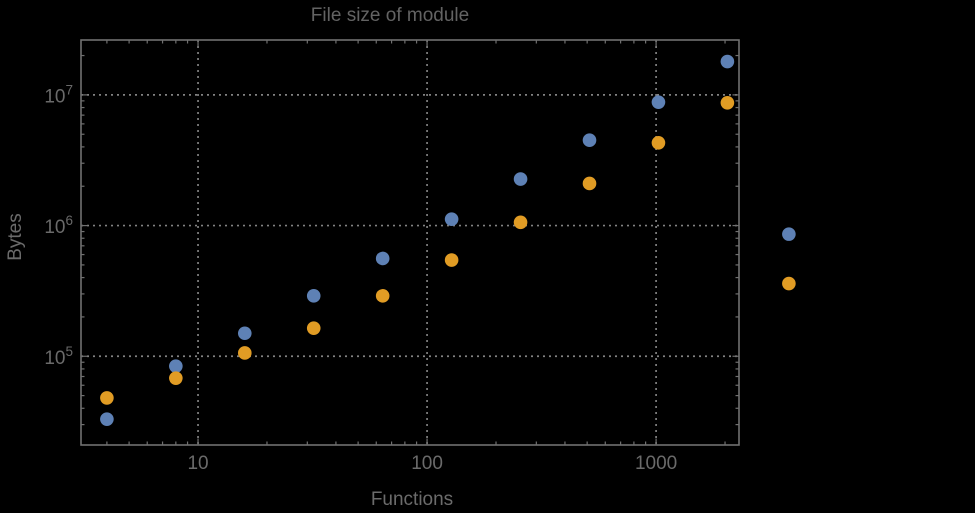 This screenshot has height=513, width=975. What do you see at coordinates (390, 15) in the screenshot?
I see `chart-title: File size of module` at bounding box center [390, 15].